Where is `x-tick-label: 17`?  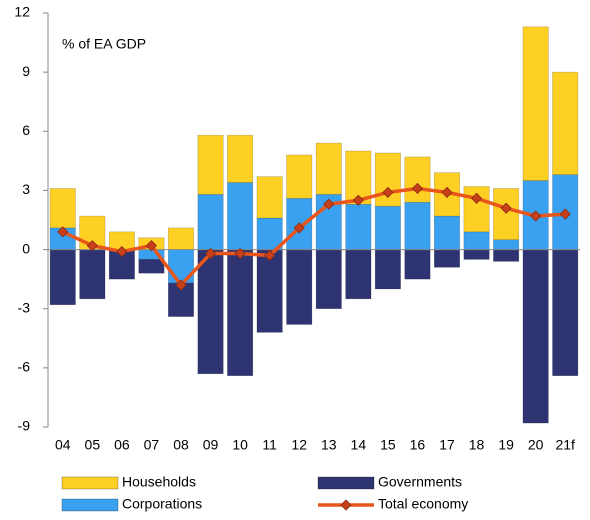 x-tick-label: 17 is located at coordinates (447, 445).